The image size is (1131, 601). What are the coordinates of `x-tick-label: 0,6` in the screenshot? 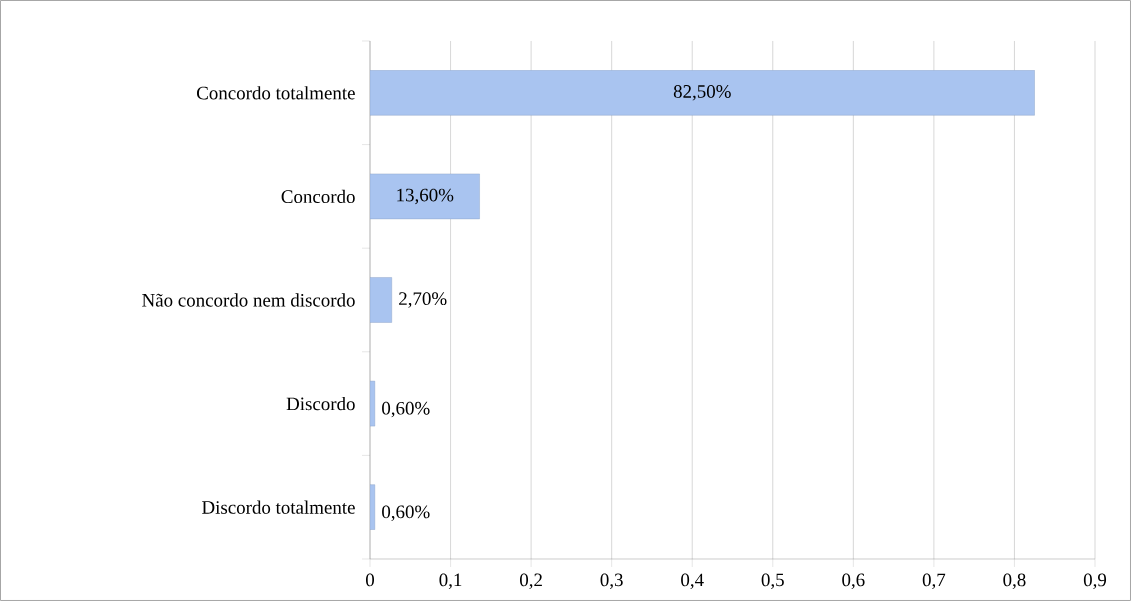 It's located at (853, 581).